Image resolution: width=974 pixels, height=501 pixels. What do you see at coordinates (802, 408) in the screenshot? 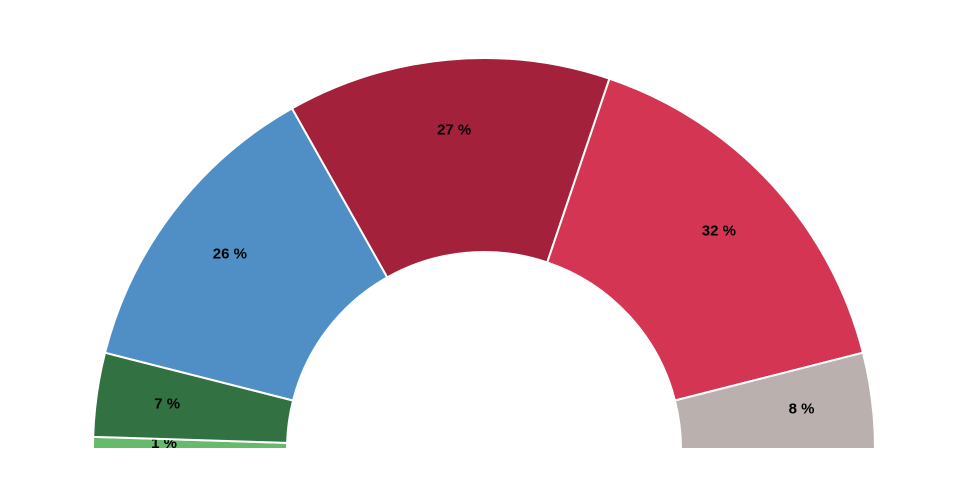
I see `value-label: 8 %` at bounding box center [802, 408].